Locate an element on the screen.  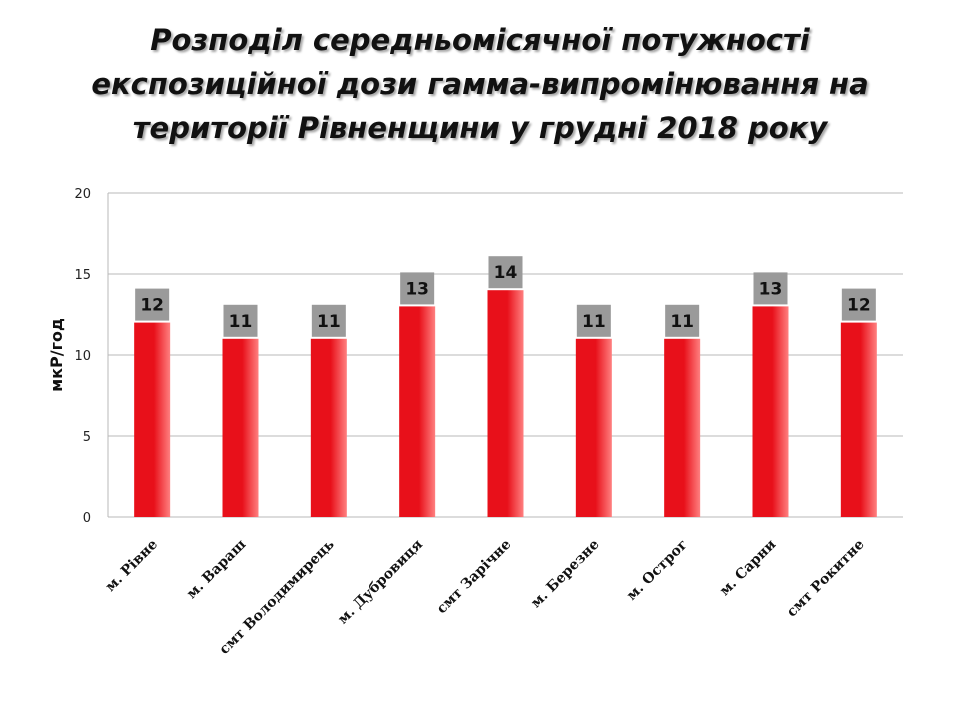
x-tick-label: смт Зарічне is located at coordinates (474, 576).